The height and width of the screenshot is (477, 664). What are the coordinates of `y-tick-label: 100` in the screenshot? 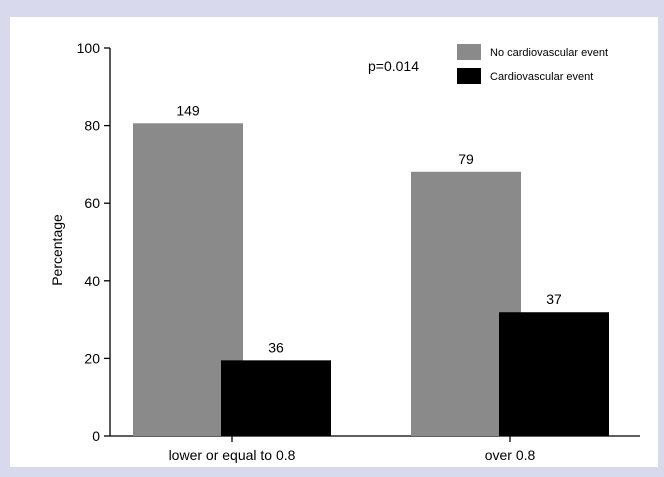 It's located at (89, 48).